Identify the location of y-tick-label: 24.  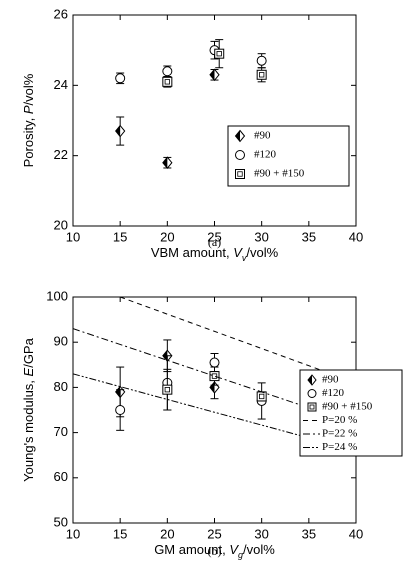
(61, 84).